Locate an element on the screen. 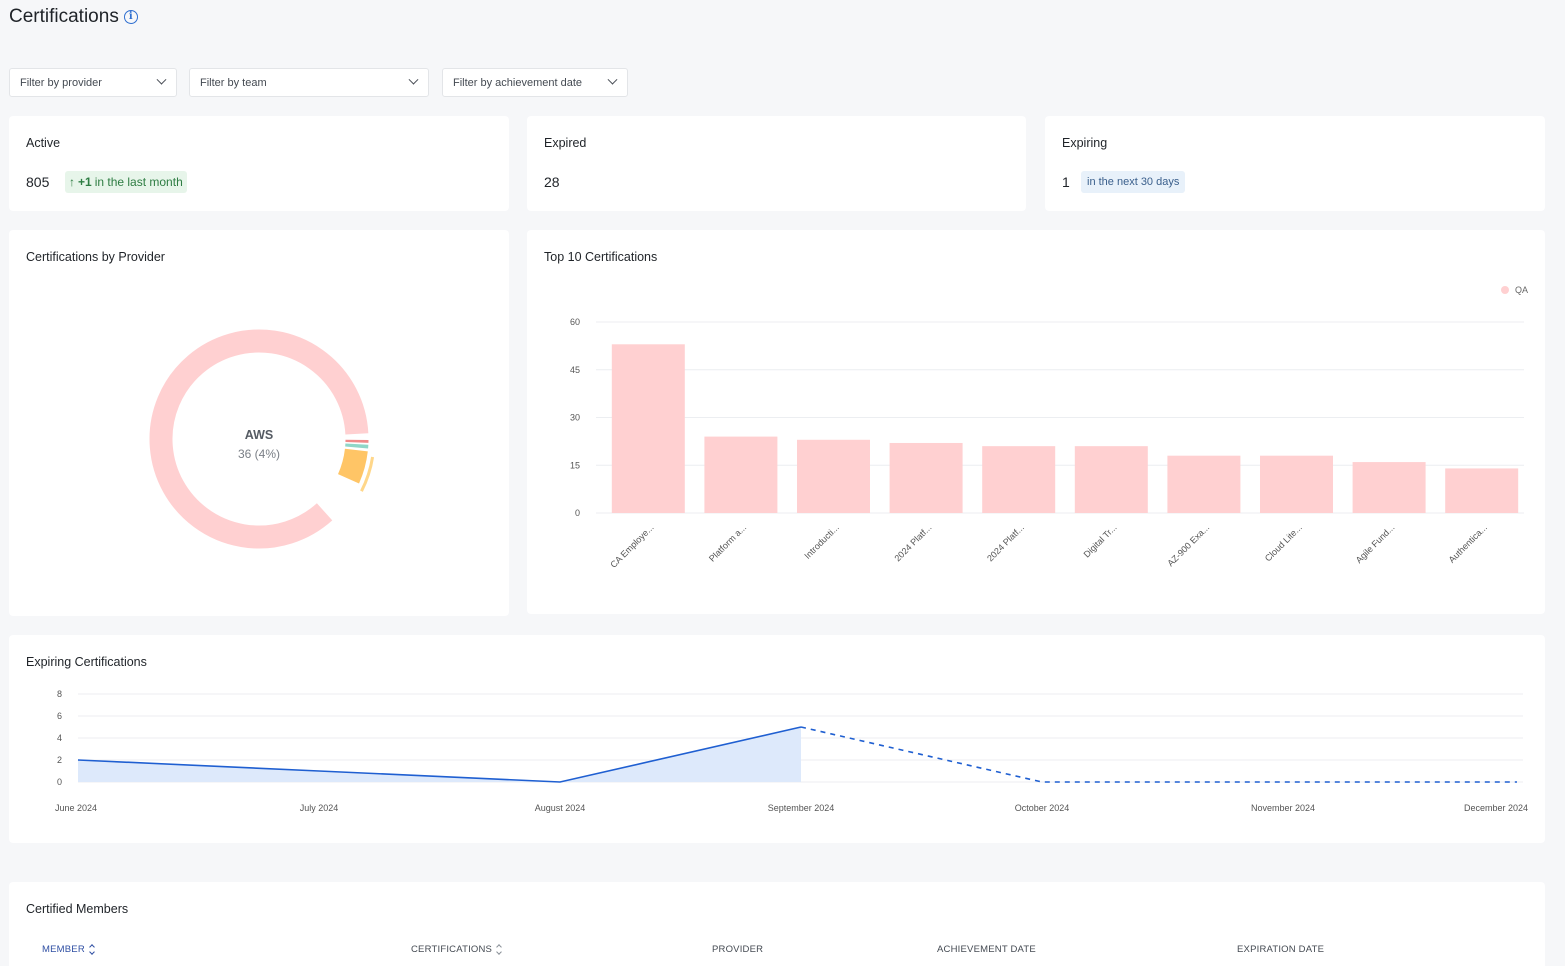 Image resolution: width=1565 pixels, height=966 pixels. provider-filter-label: Filter by provider is located at coordinates (61, 82).